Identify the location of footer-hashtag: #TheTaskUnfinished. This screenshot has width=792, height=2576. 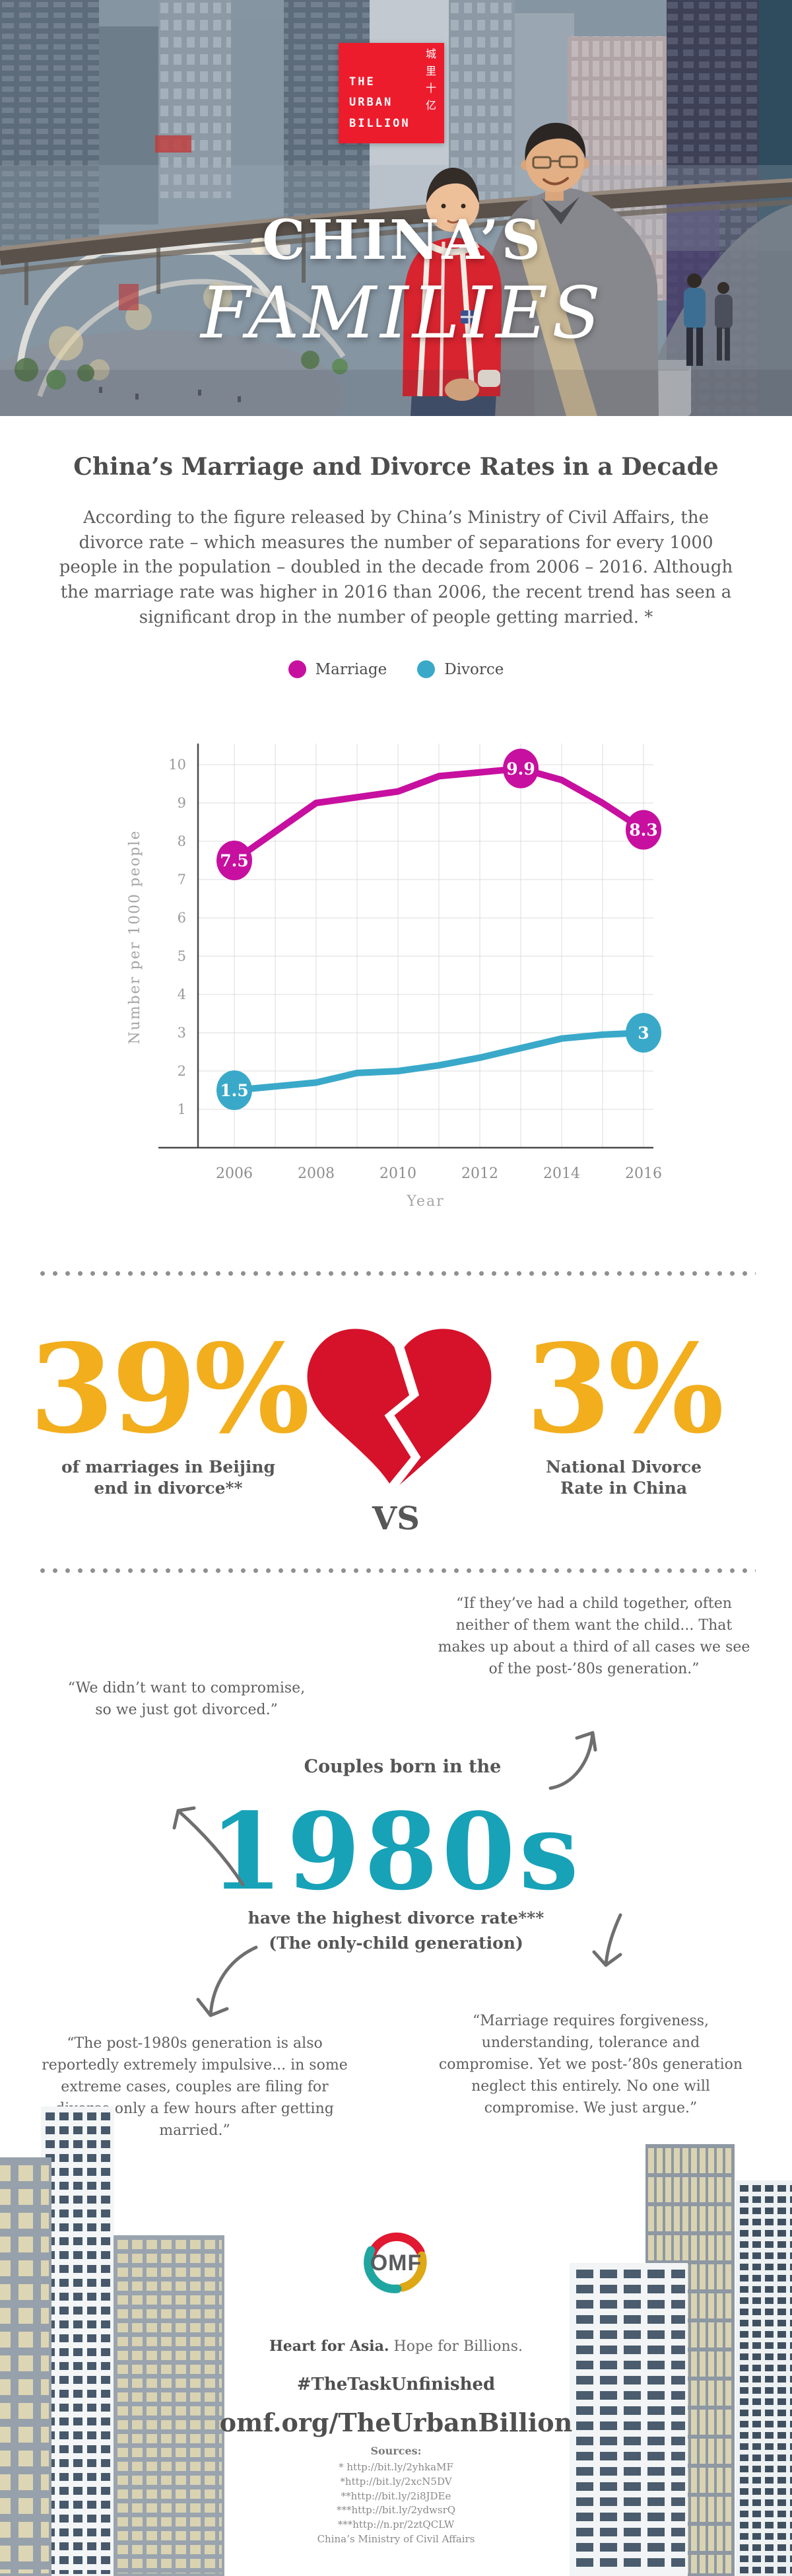
(396, 2384).